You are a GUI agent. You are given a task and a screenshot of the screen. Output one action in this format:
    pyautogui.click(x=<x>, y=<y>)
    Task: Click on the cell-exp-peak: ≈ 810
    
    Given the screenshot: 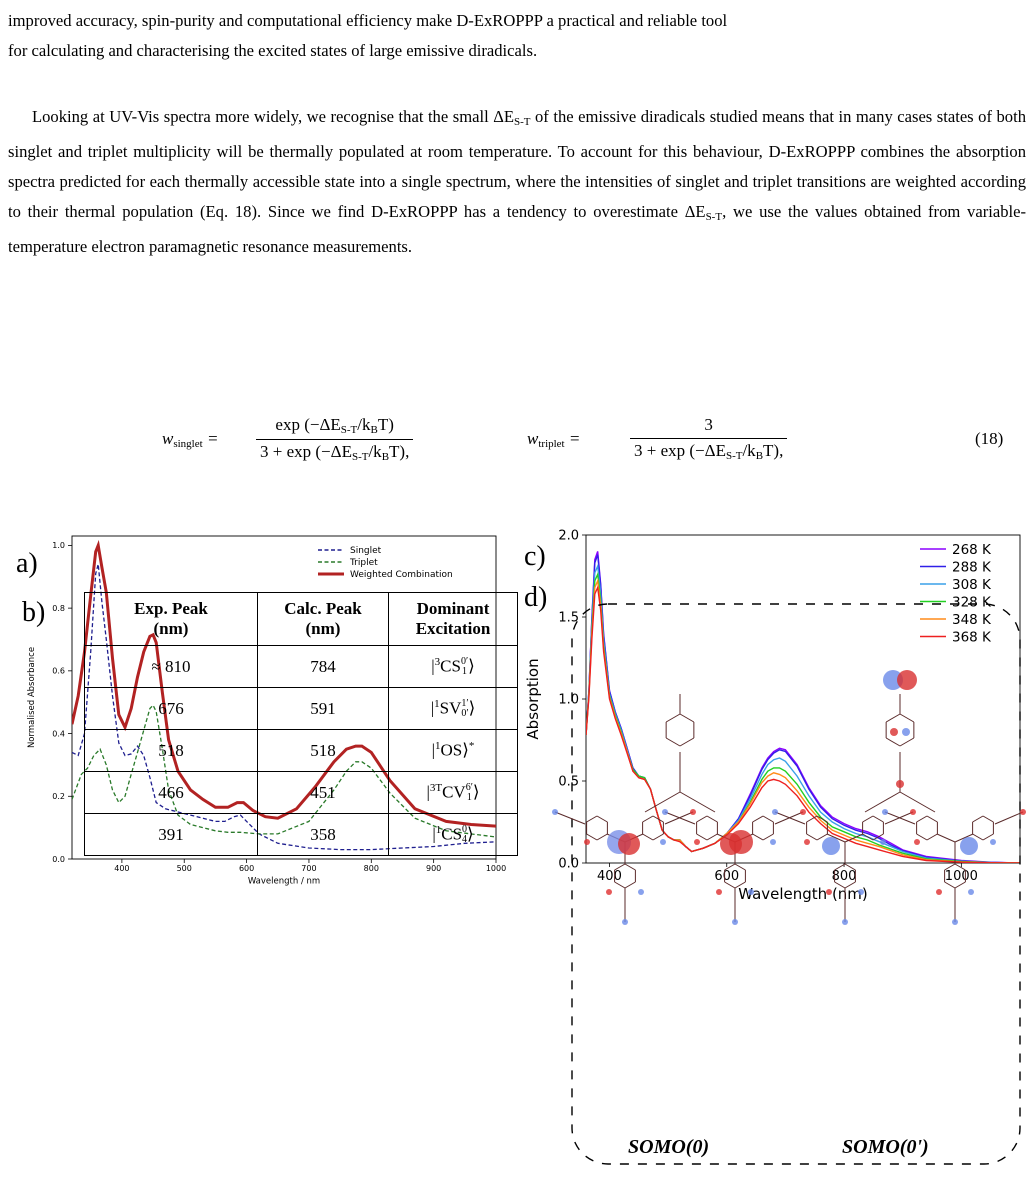 What is the action you would take?
    pyautogui.click(x=171, y=666)
    